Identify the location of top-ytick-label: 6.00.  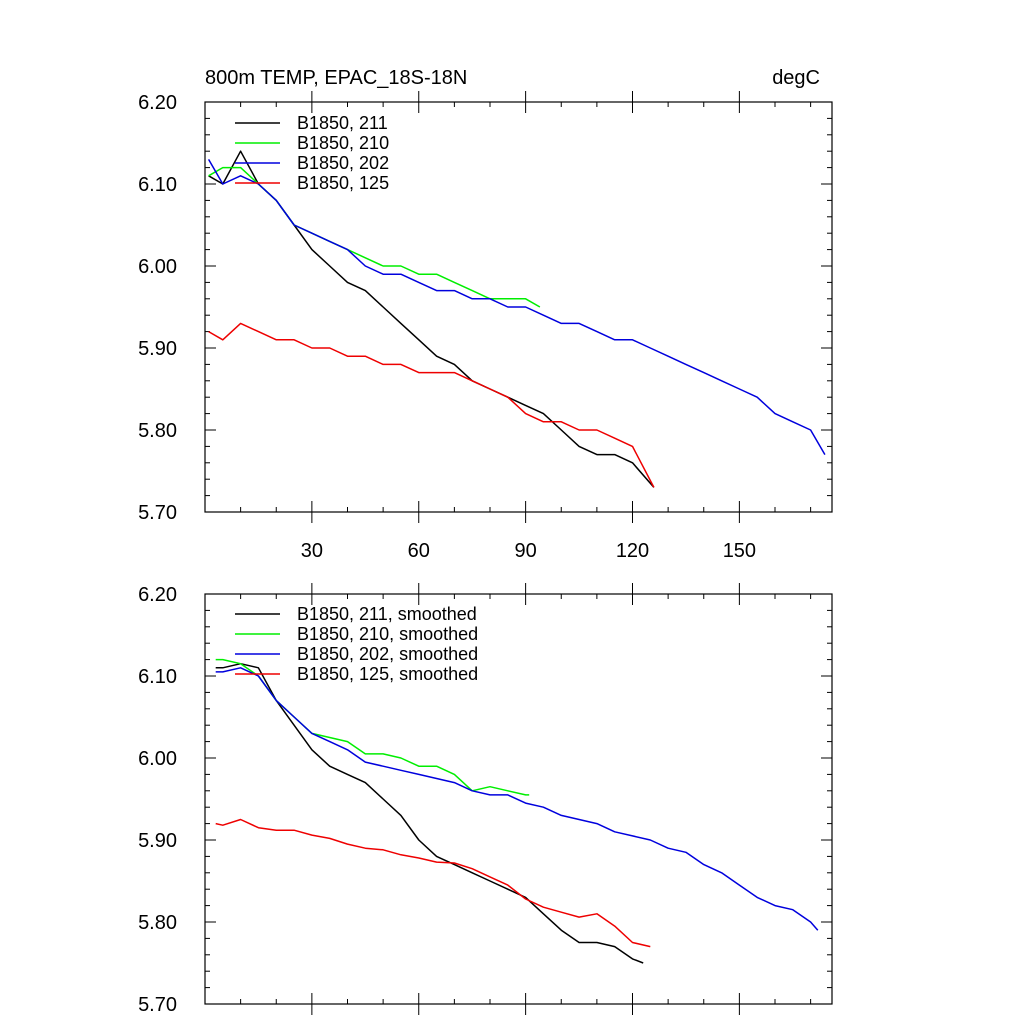
(157, 267).